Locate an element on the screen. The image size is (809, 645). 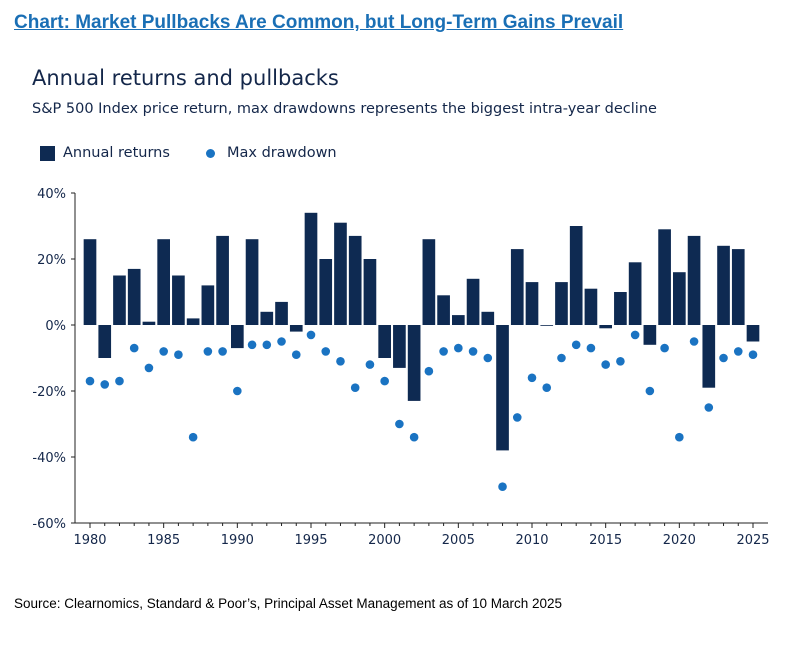
drawdown-point-1994 is located at coordinates (296, 355).